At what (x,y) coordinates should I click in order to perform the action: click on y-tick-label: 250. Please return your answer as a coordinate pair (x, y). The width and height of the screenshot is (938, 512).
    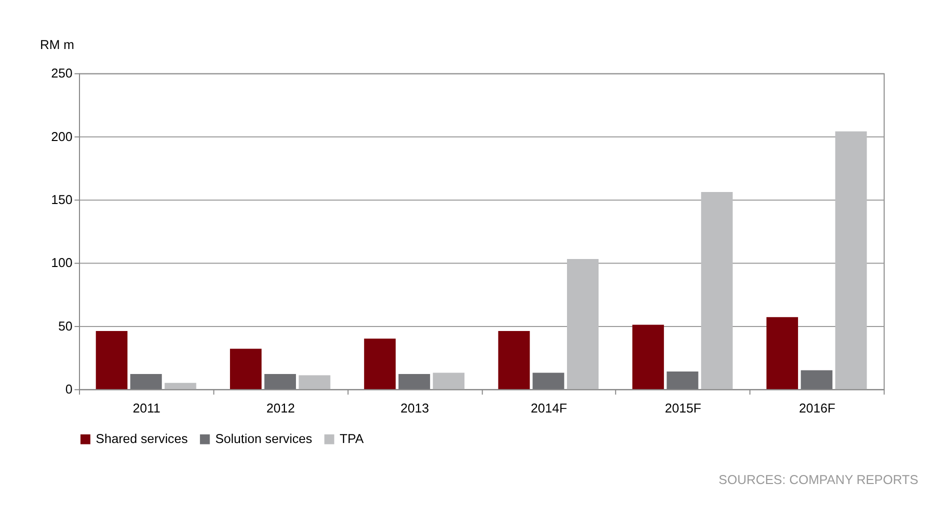
    Looking at the image, I should click on (62, 73).